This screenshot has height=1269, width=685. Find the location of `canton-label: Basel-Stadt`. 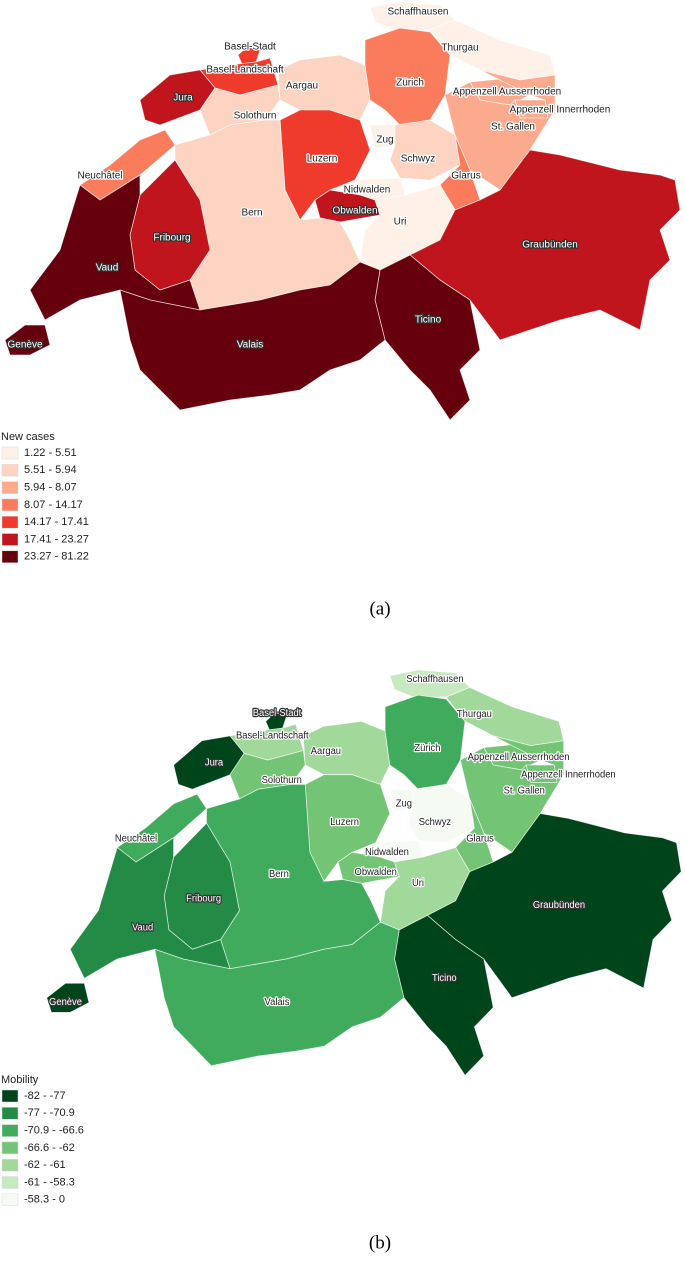

canton-label: Basel-Stadt is located at coordinates (250, 47).